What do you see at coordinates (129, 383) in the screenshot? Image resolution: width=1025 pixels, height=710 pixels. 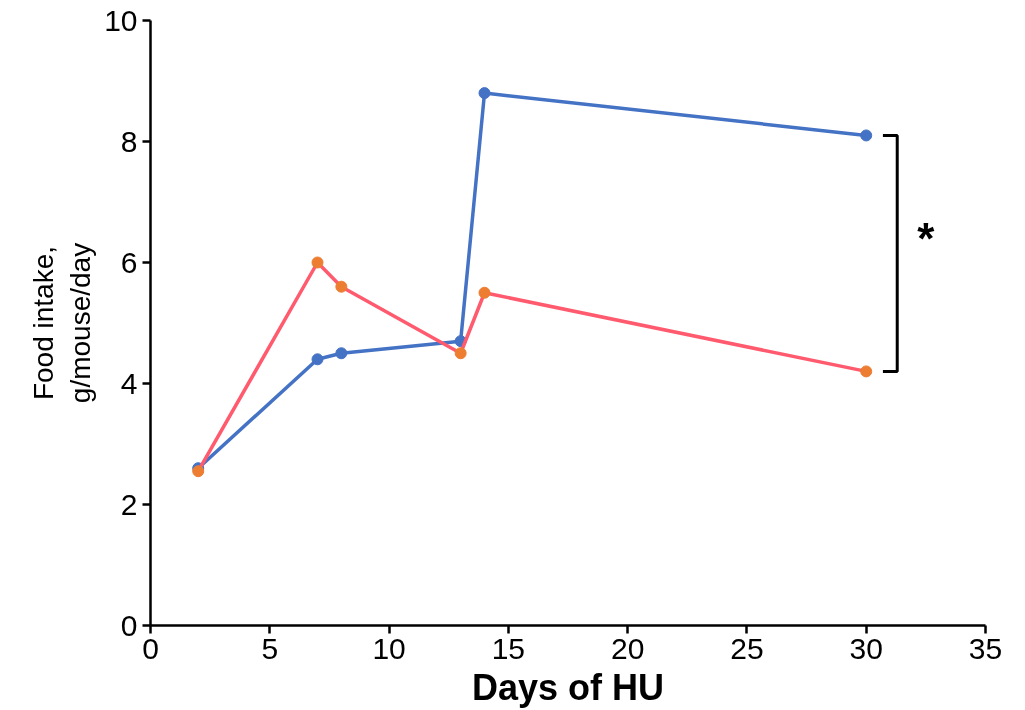 I see `y-tick-label: 4` at bounding box center [129, 383].